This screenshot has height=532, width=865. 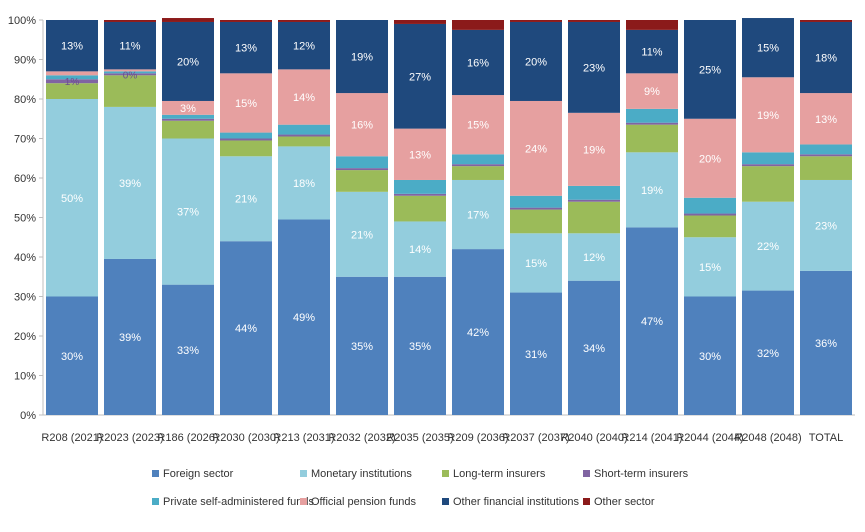 I want to click on data-label: 50%, so click(x=72, y=199).